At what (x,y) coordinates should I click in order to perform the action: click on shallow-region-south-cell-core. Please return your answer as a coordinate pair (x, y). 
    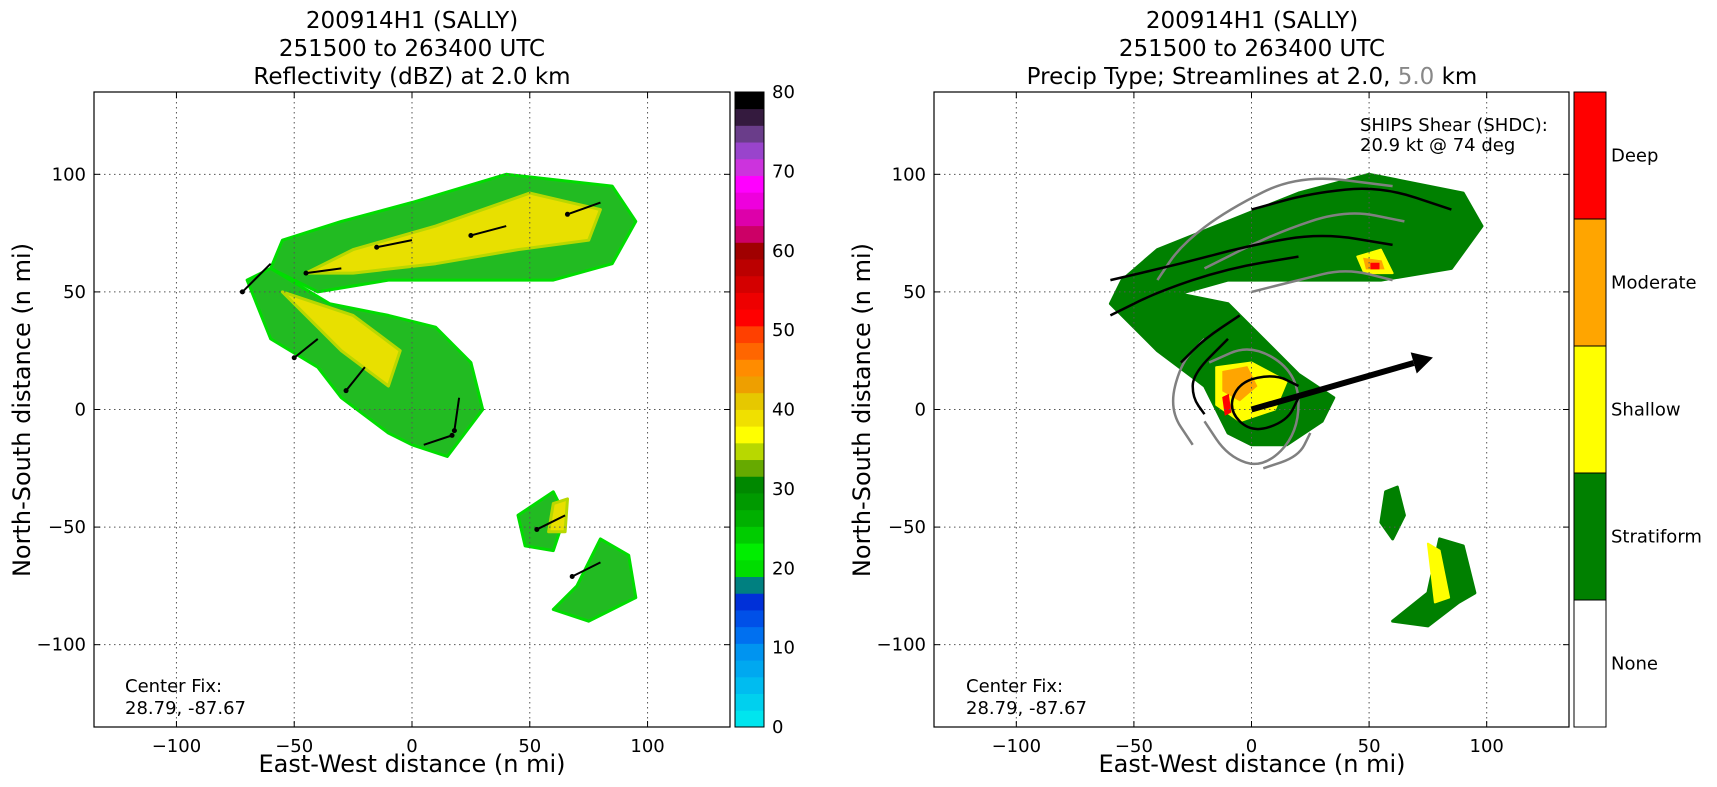
    Looking at the image, I should click on (1438, 573).